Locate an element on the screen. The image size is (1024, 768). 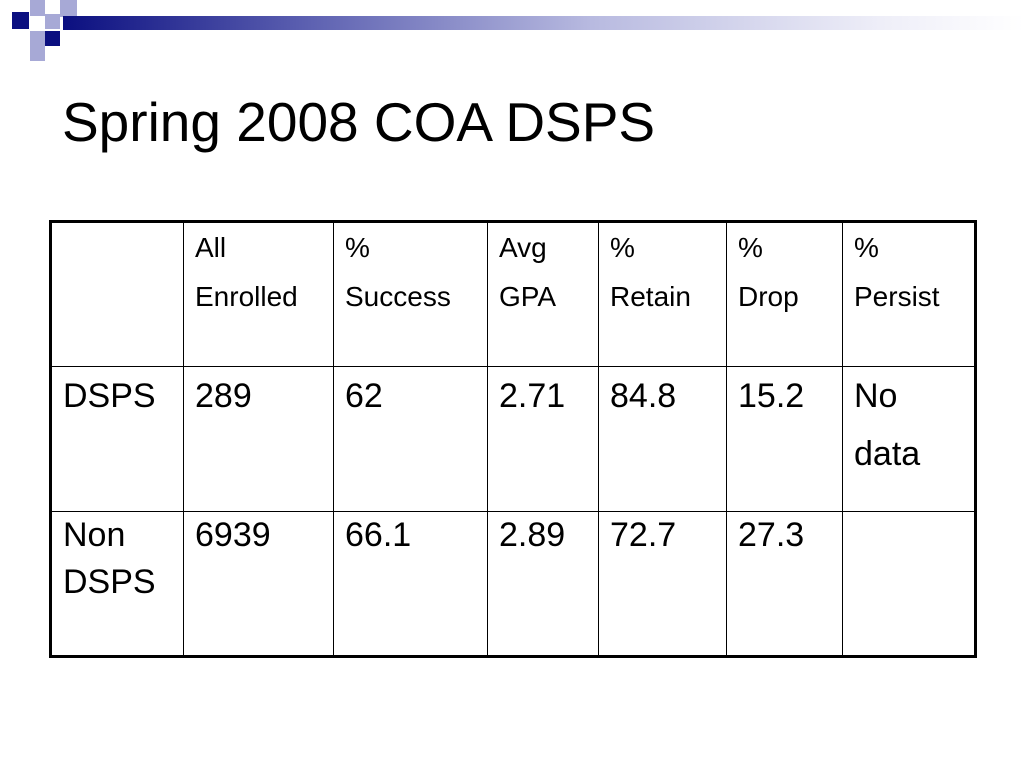
cell-value: 66.1 is located at coordinates (378, 535).